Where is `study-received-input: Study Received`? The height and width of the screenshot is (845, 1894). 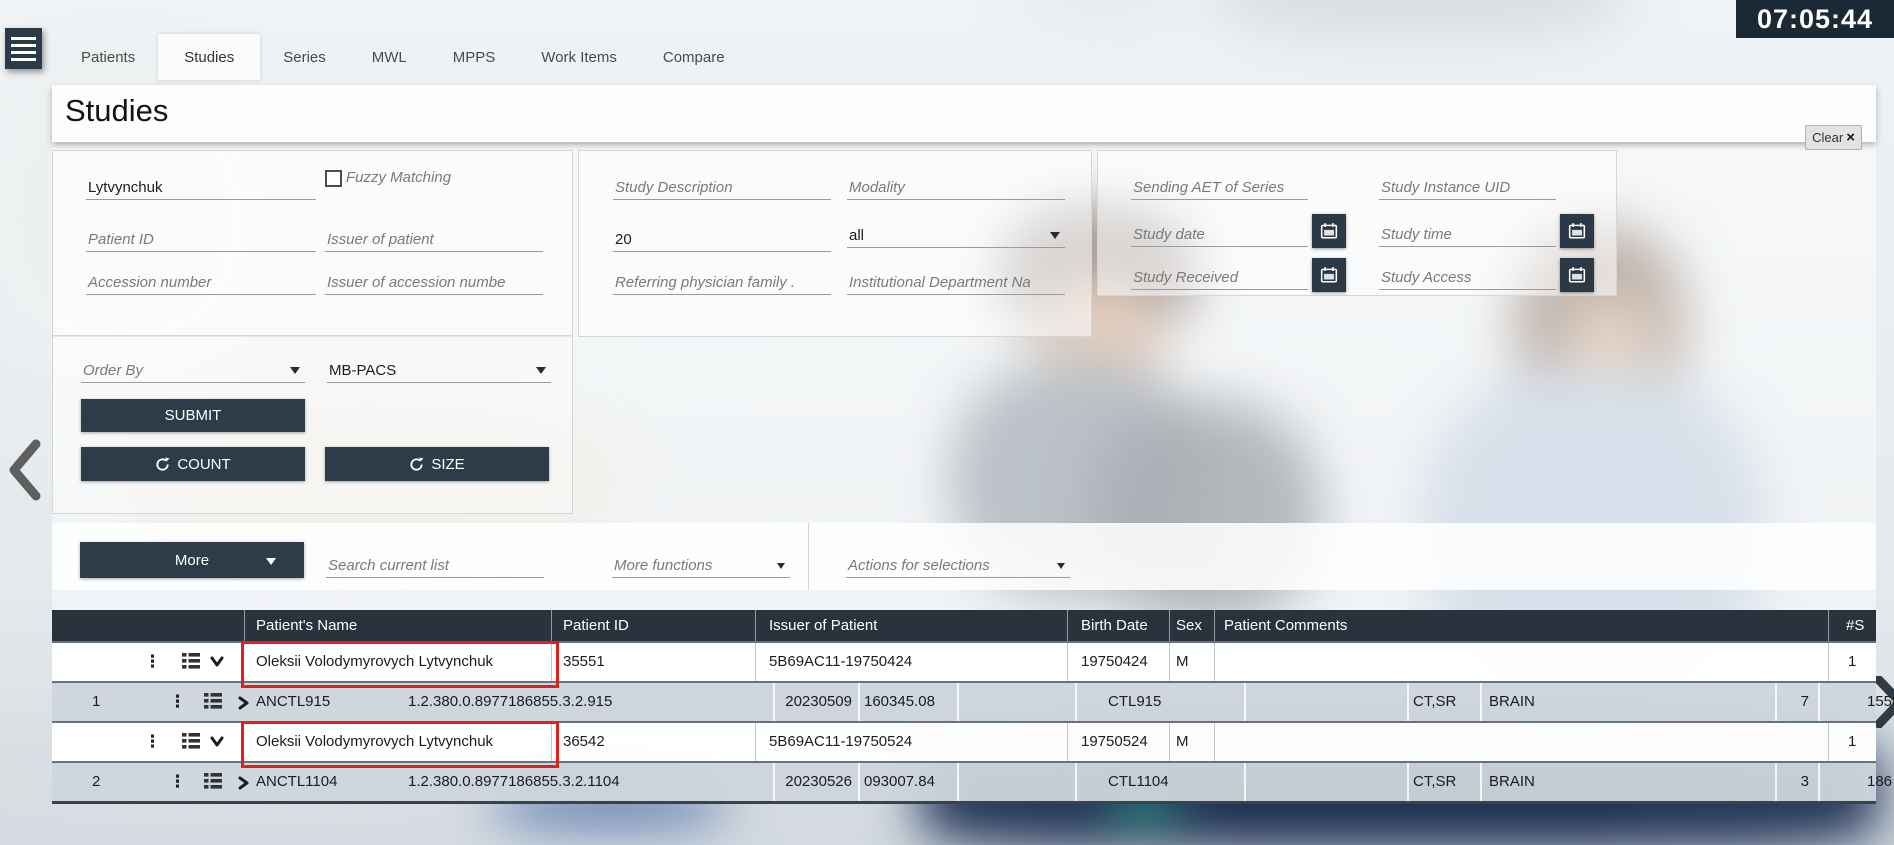 study-received-input: Study Received is located at coordinates (1219, 276).